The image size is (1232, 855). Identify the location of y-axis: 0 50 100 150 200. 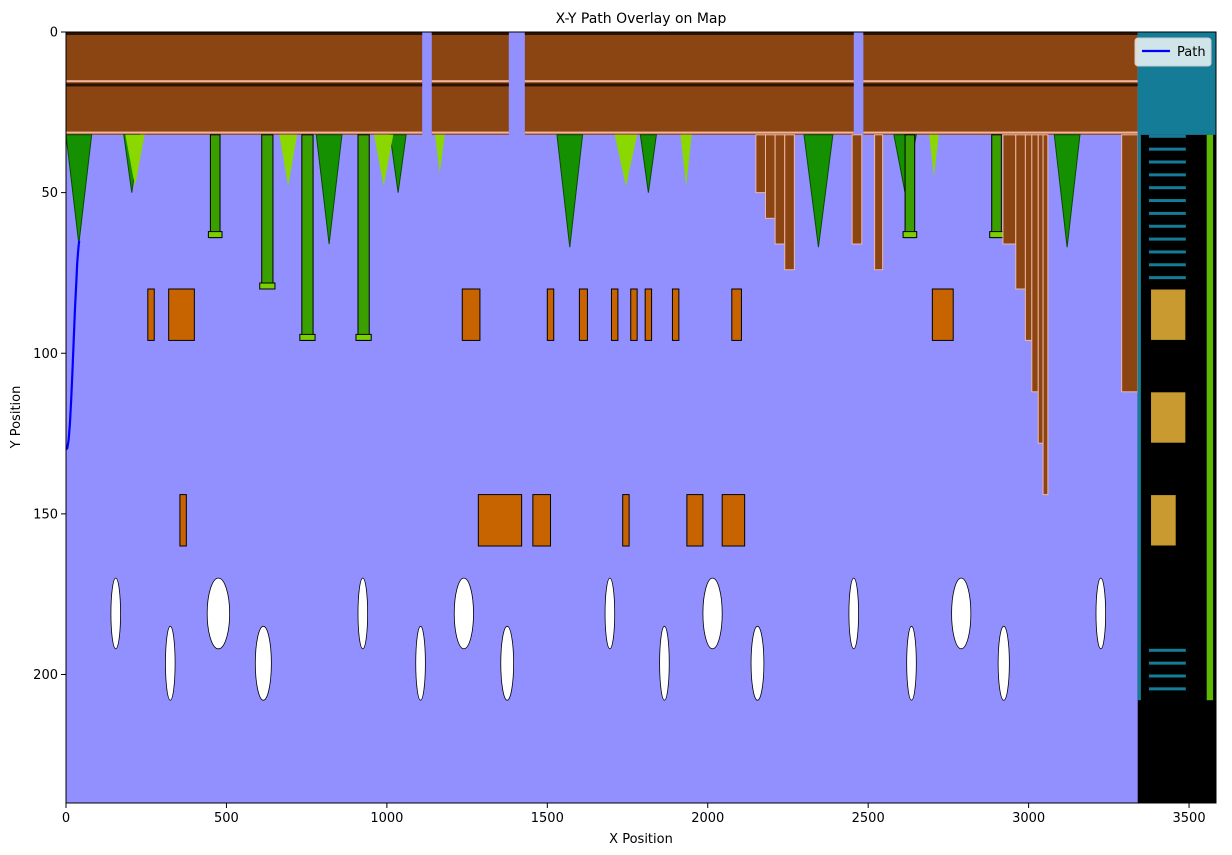
(49, 354).